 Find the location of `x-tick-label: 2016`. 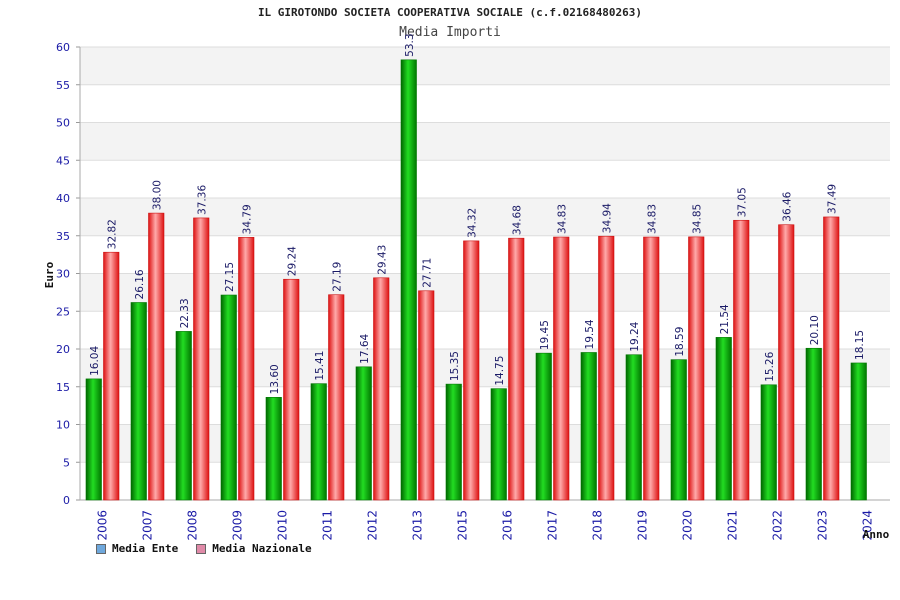

x-tick-label: 2016 is located at coordinates (508, 525).